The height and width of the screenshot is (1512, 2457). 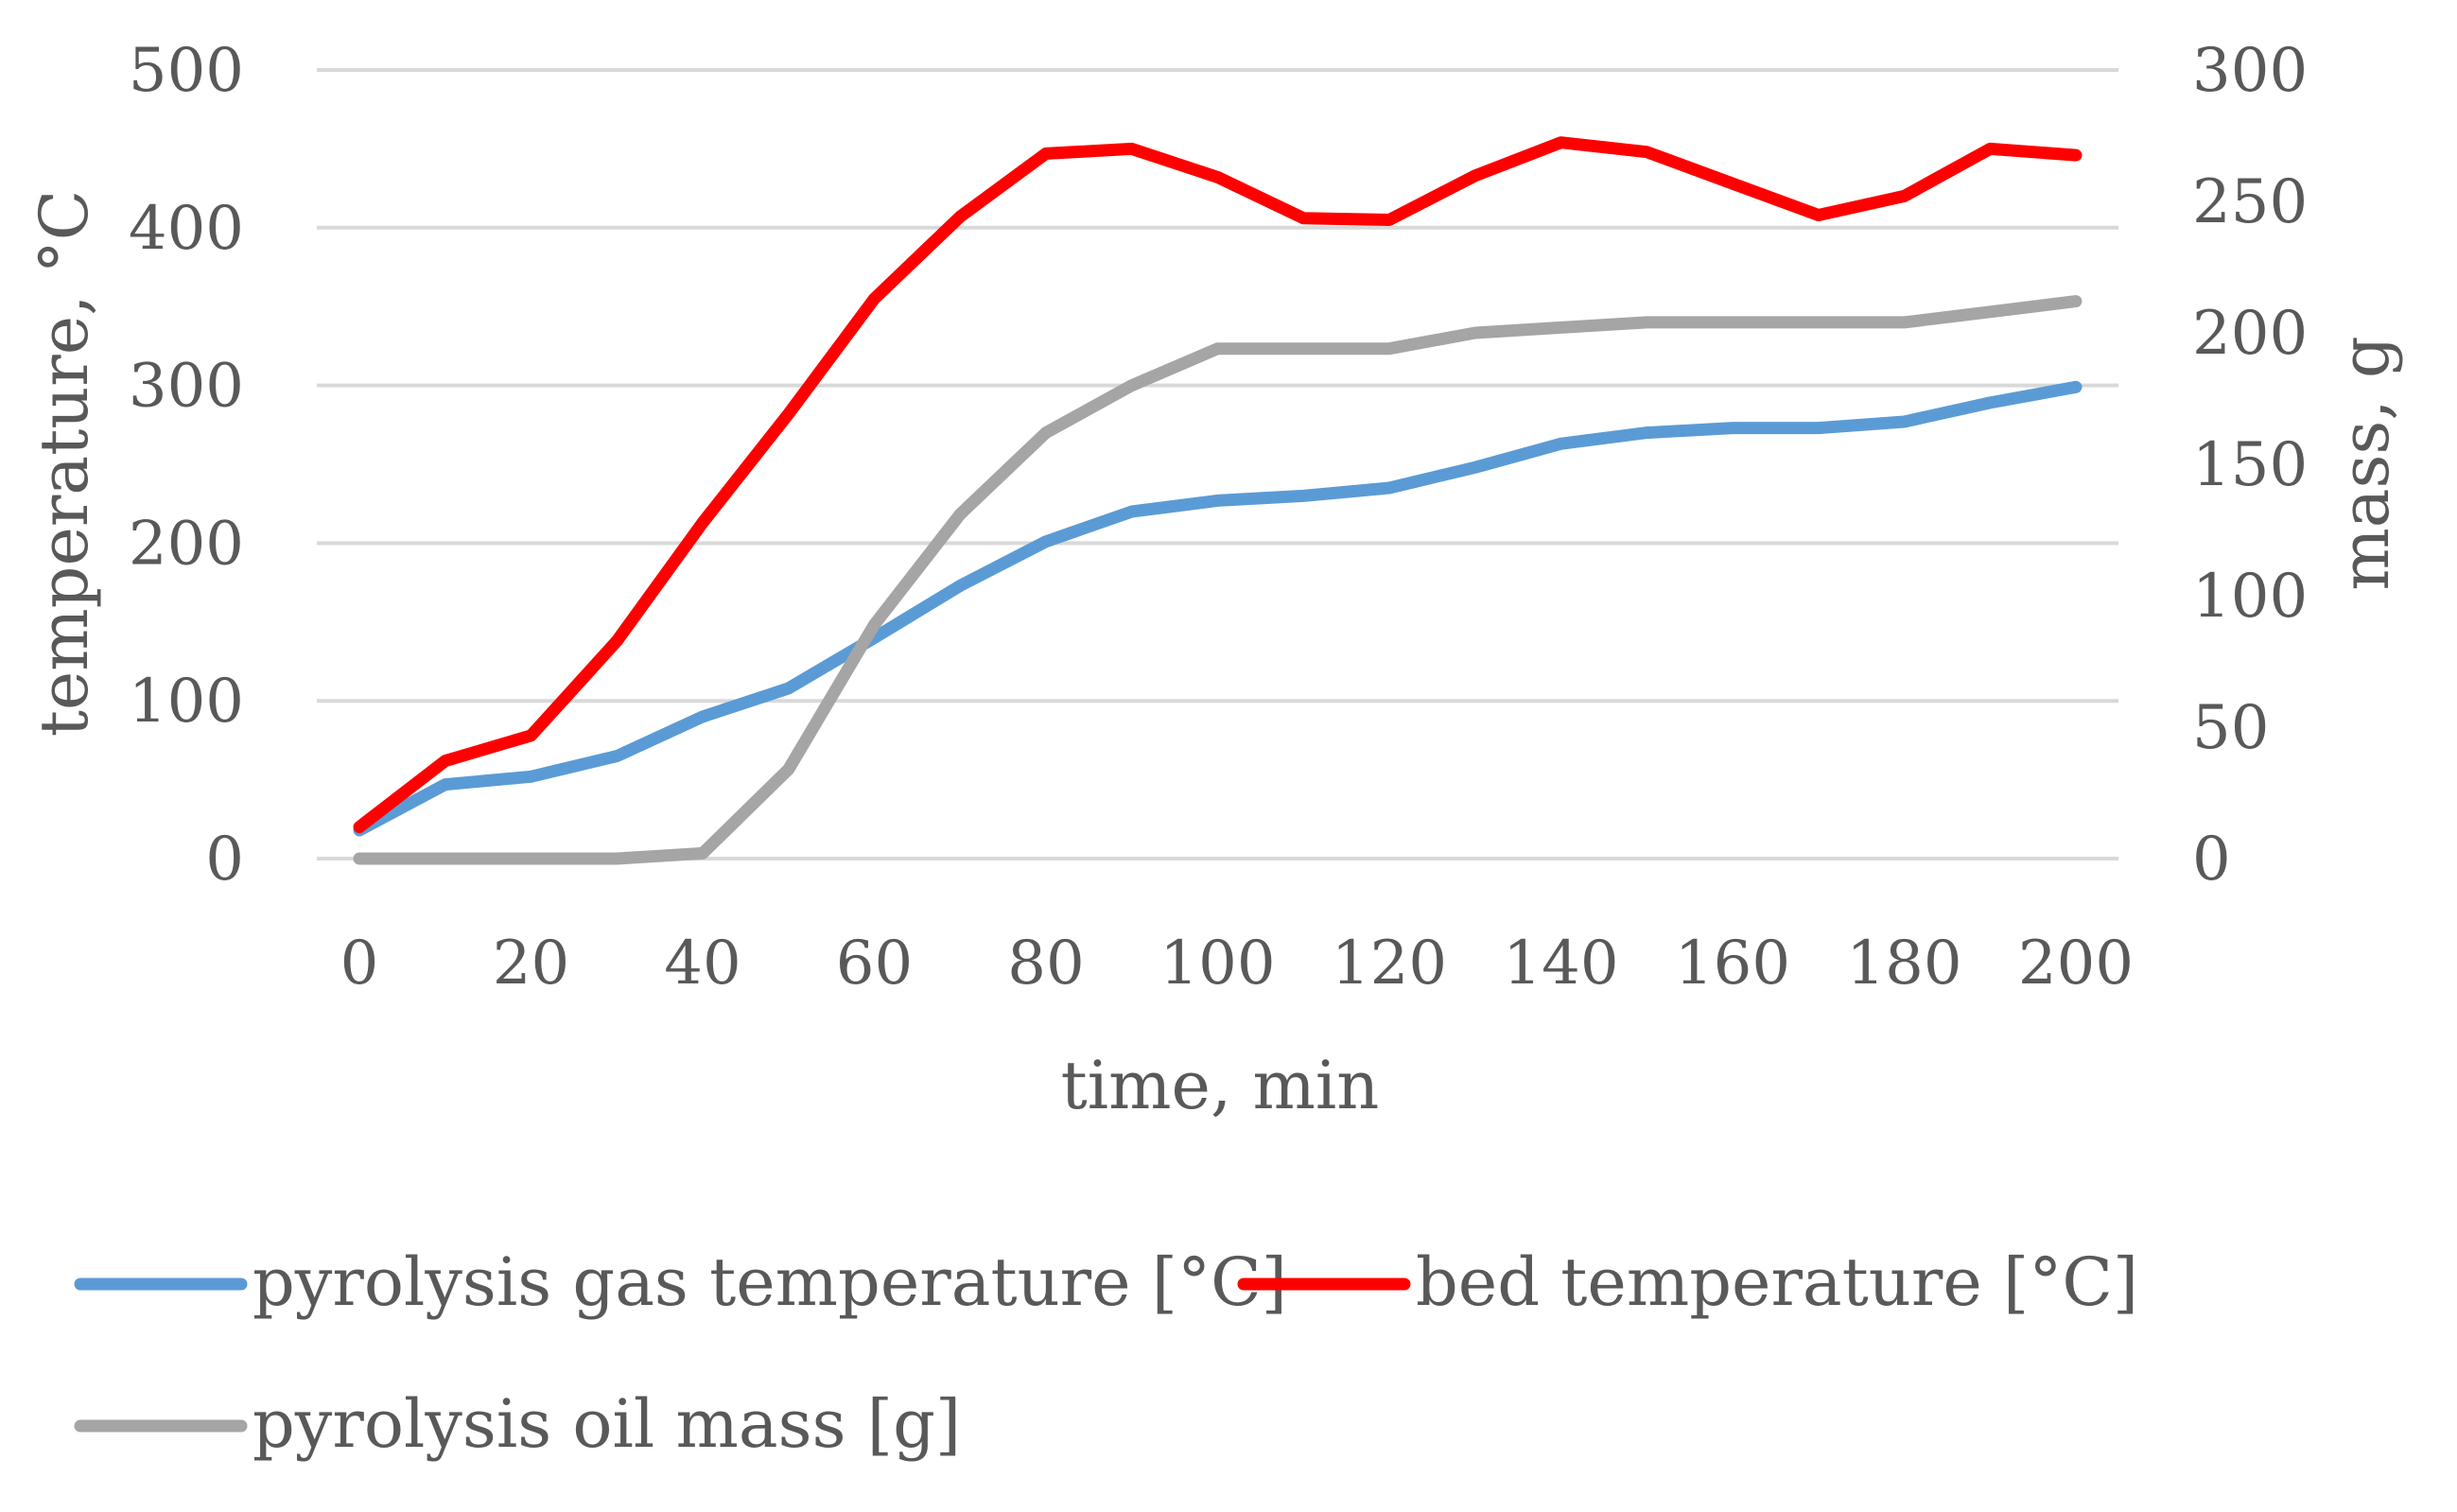 I want to click on y2-tick-label: 150, so click(x=2250, y=465).